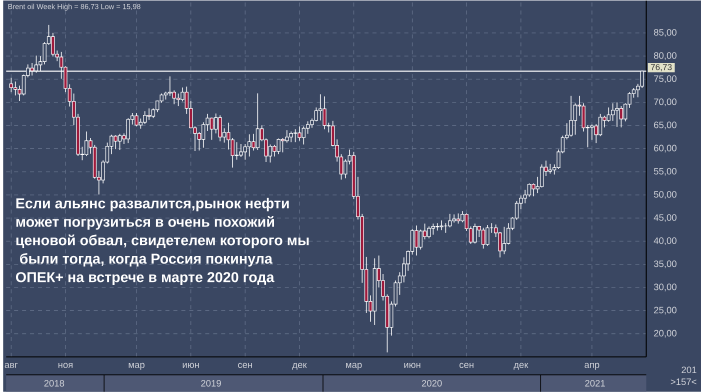 This screenshot has height=392, width=701. What do you see at coordinates (145, 278) in the screenshot?
I see `annotation: ОПЕК+ на встрече в марте 2020 года` at bounding box center [145, 278].